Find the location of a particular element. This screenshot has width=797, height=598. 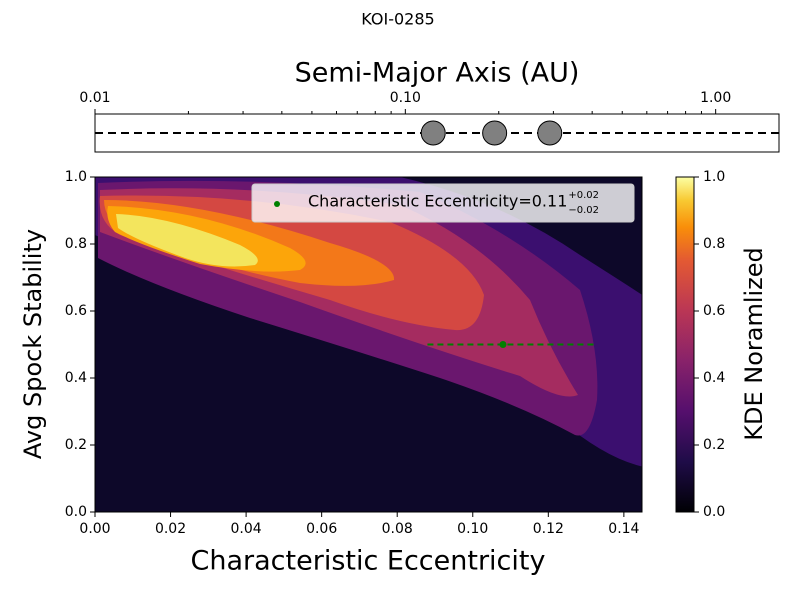

x-tick-label: 0.14 is located at coordinates (623, 529).